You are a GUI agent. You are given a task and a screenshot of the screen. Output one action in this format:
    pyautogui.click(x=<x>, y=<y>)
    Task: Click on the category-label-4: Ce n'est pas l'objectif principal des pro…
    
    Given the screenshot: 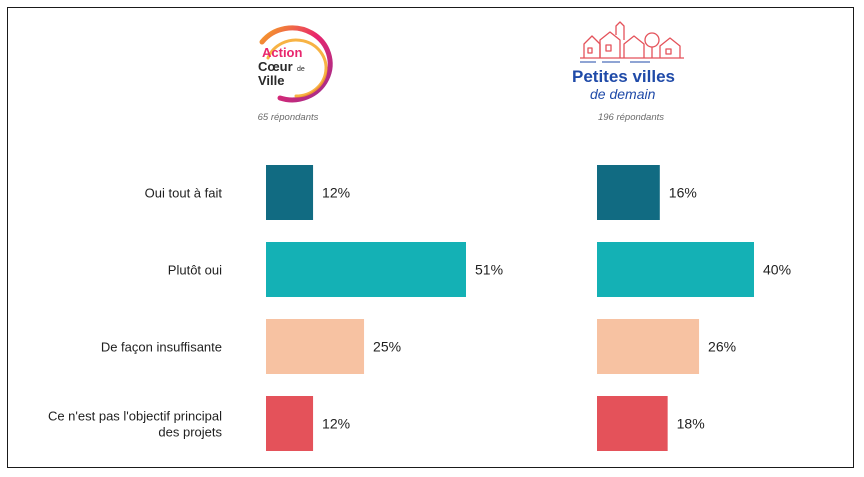 What is the action you would take?
    pyautogui.click(x=135, y=424)
    